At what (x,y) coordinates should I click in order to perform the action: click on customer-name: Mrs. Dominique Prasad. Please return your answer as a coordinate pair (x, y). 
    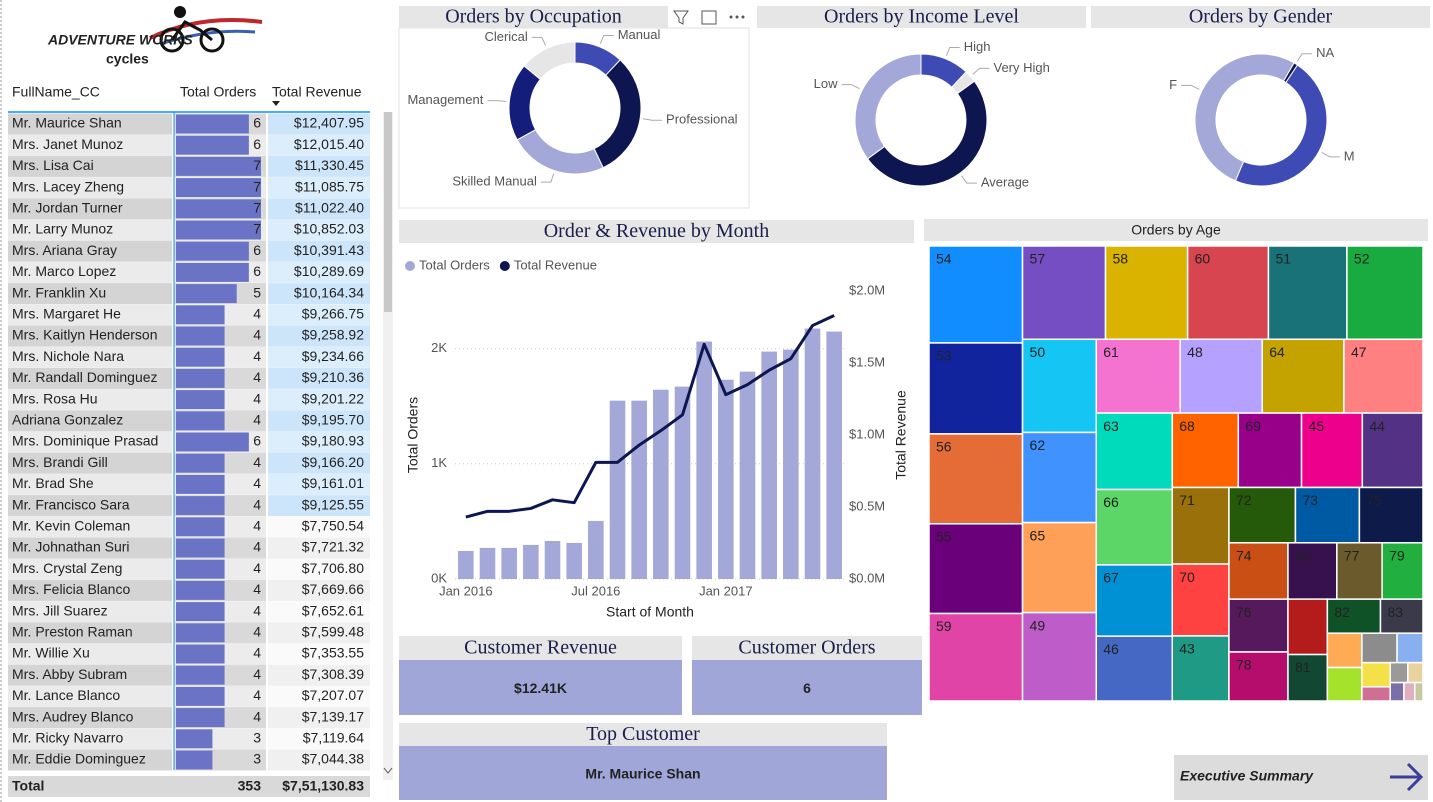
    Looking at the image, I should click on (85, 441).